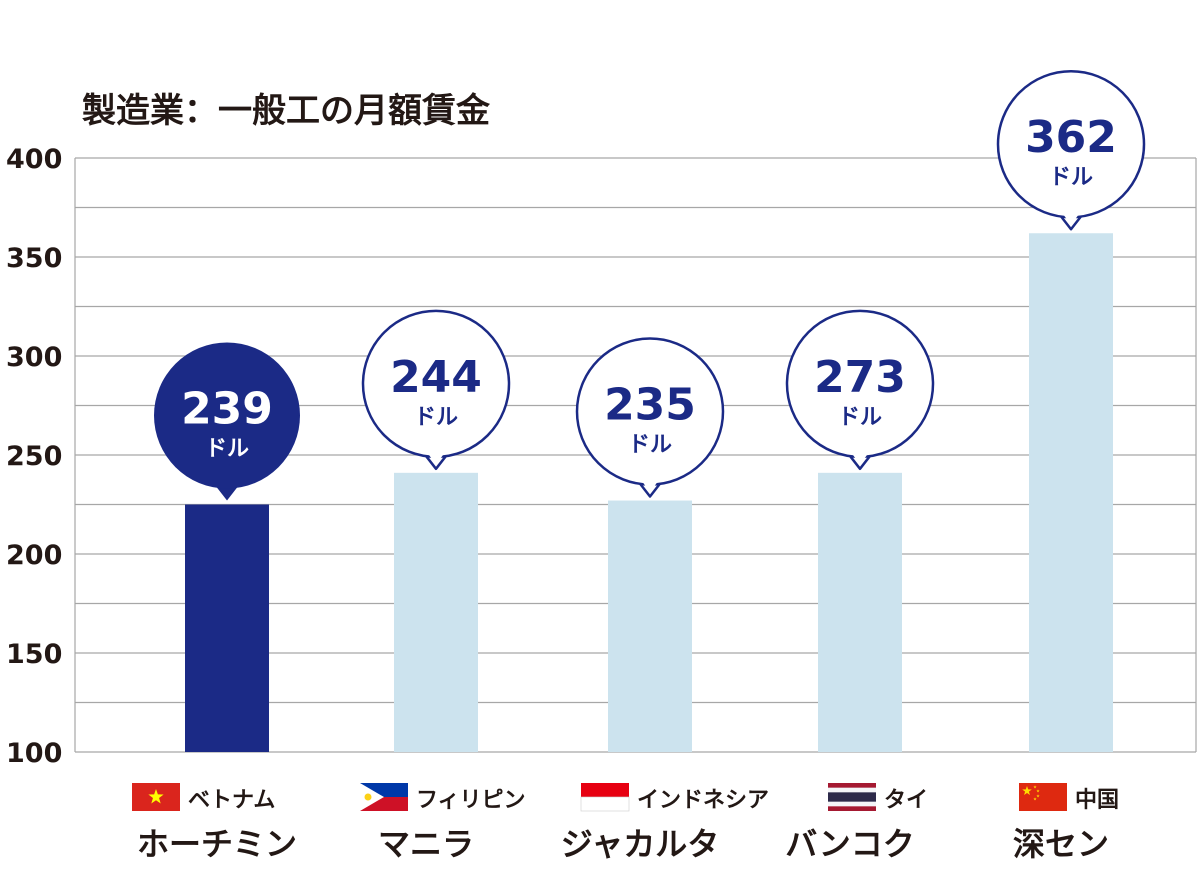 This screenshot has height=869, width=1202. What do you see at coordinates (286, 111) in the screenshot?
I see `chart-title: 製造業：一般工の月額賃金` at bounding box center [286, 111].